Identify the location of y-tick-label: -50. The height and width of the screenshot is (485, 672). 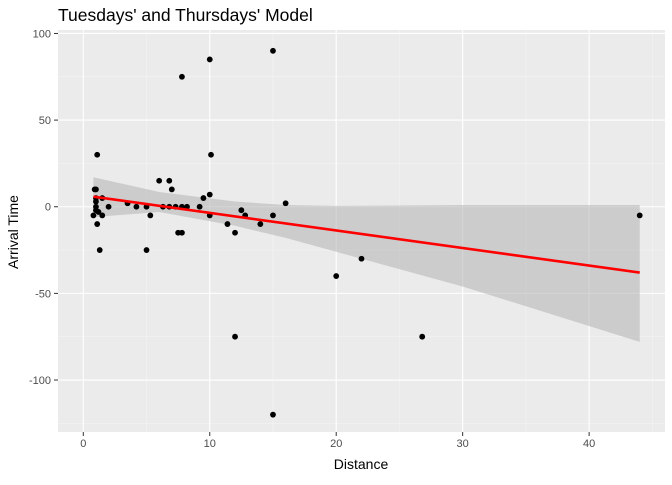
(43, 294).